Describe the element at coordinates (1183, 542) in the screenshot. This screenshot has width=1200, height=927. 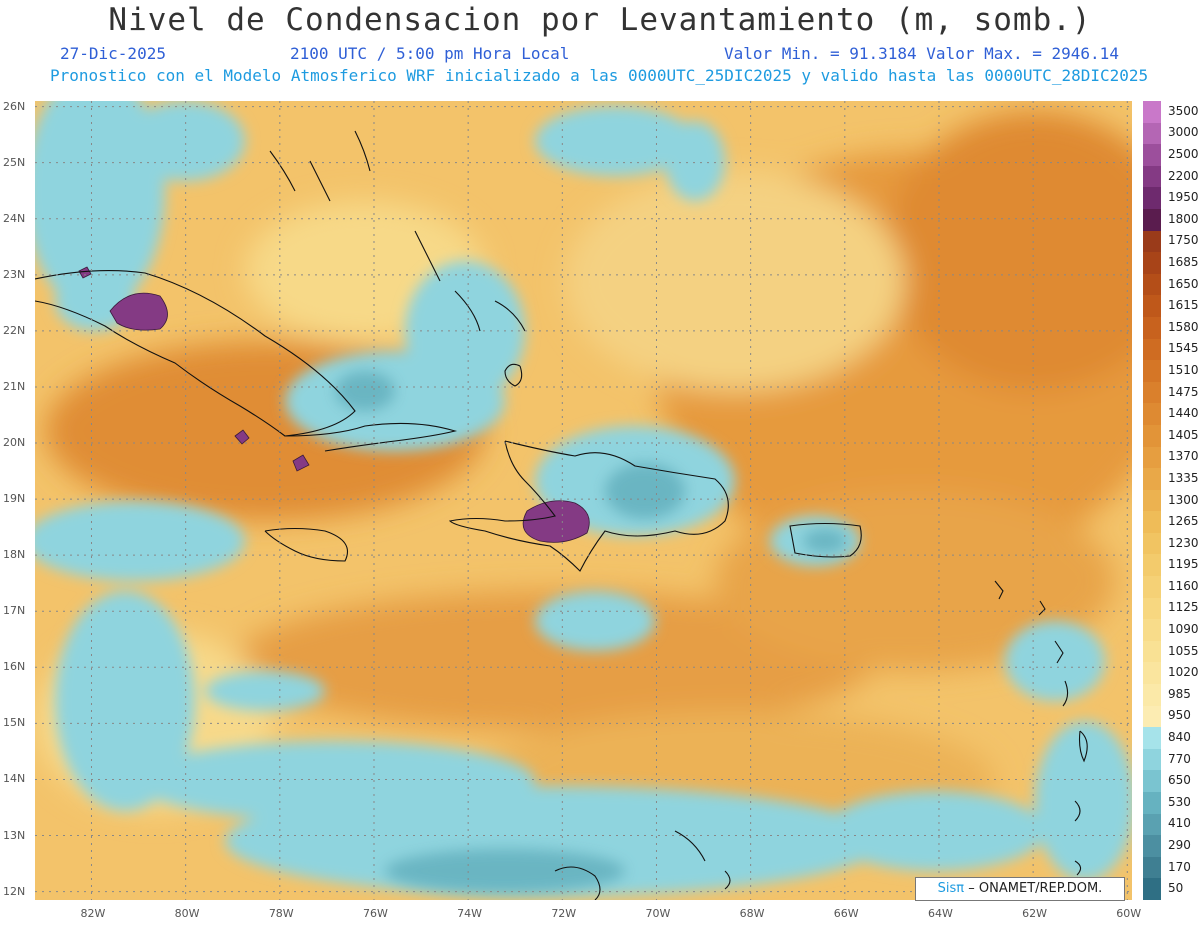
I see `colorbar-label: 1230` at that location.